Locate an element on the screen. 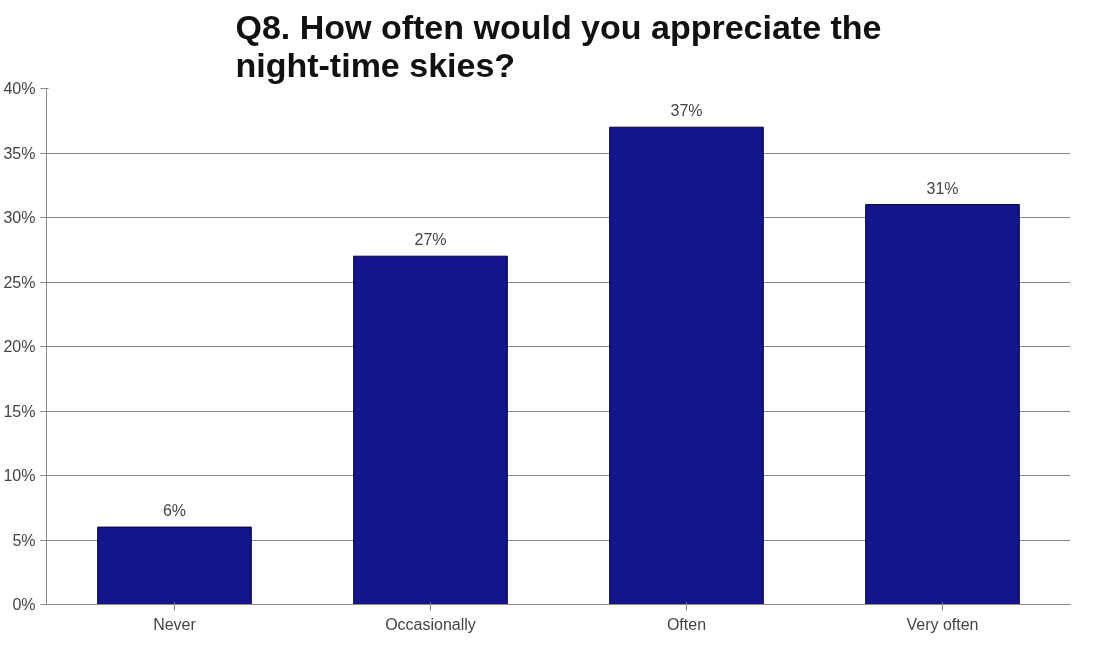  y-tick-label: 40% is located at coordinates (19, 88).